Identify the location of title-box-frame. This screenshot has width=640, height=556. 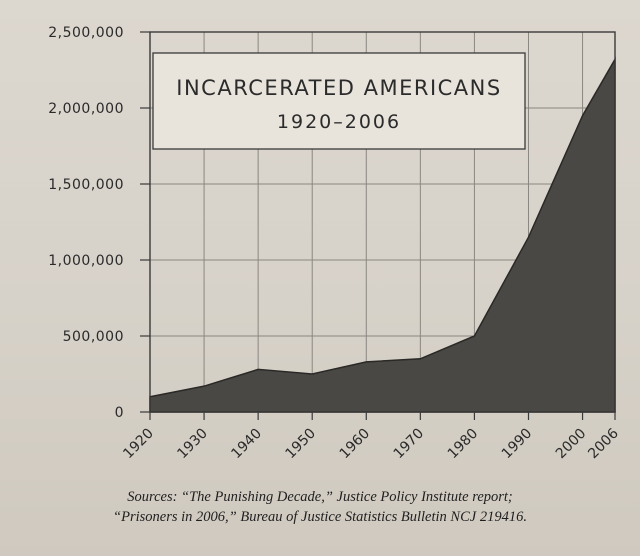
(339, 101).